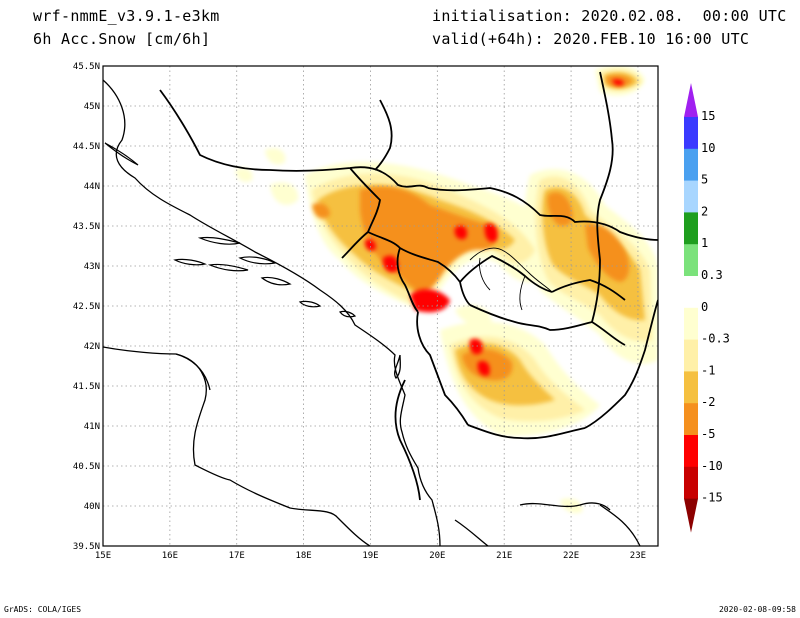  I want to click on lon-tick-label: 18E, so click(303, 556).